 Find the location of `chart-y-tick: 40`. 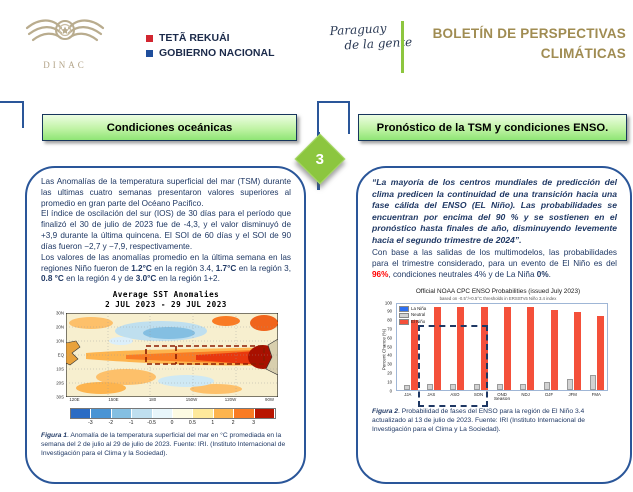

chart-y-tick: 40 is located at coordinates (389, 355).